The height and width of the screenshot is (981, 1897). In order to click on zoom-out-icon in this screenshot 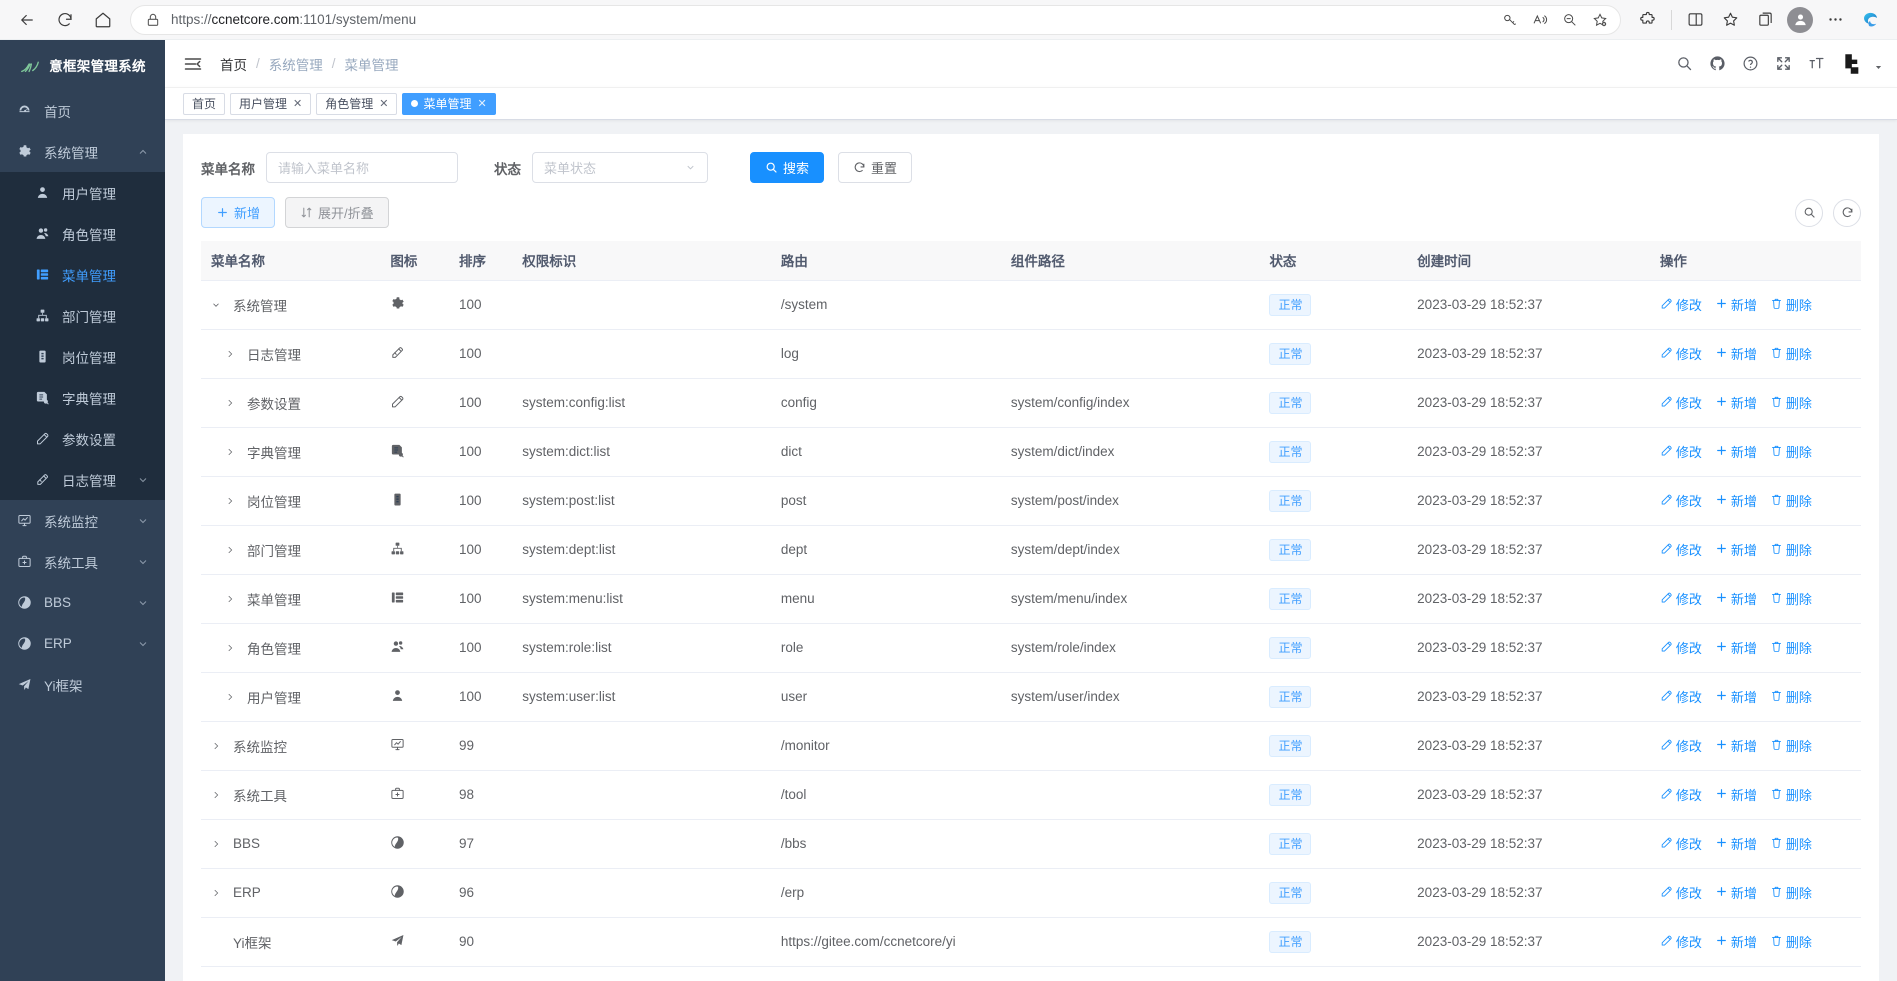, I will do `click(1570, 20)`.